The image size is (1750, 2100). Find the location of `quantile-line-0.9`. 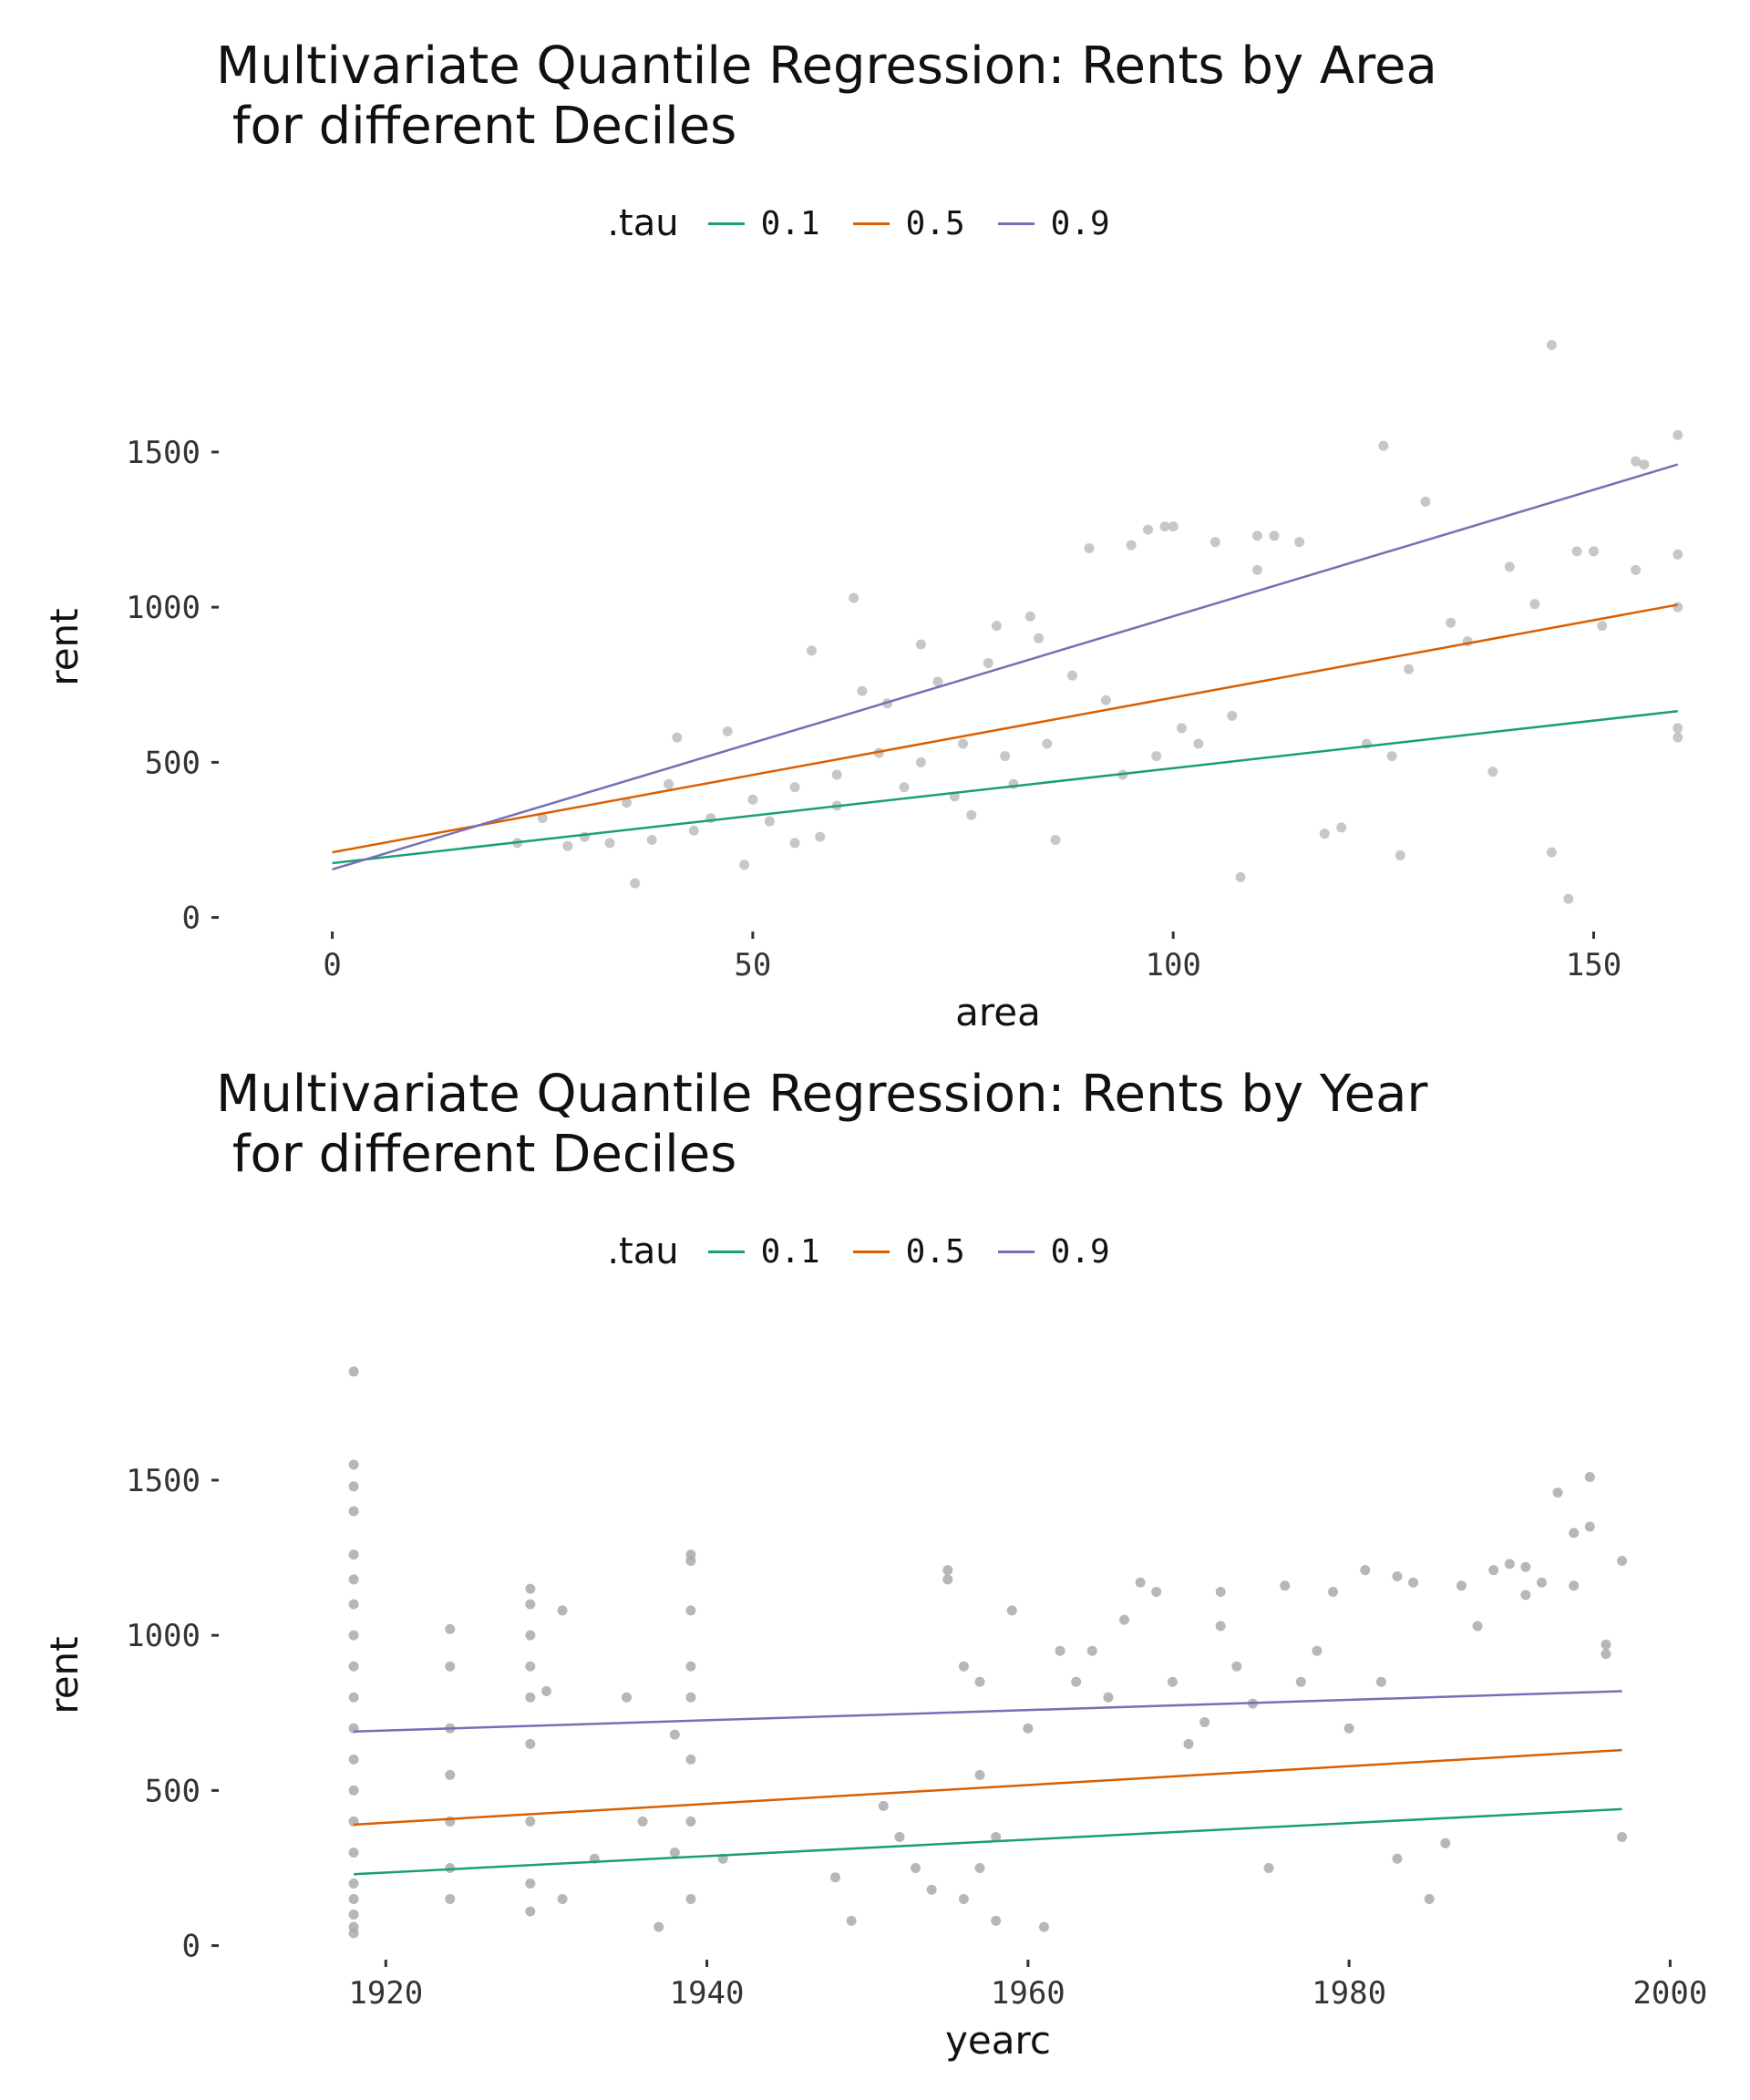

quantile-line-0.9 is located at coordinates (988, 1711).